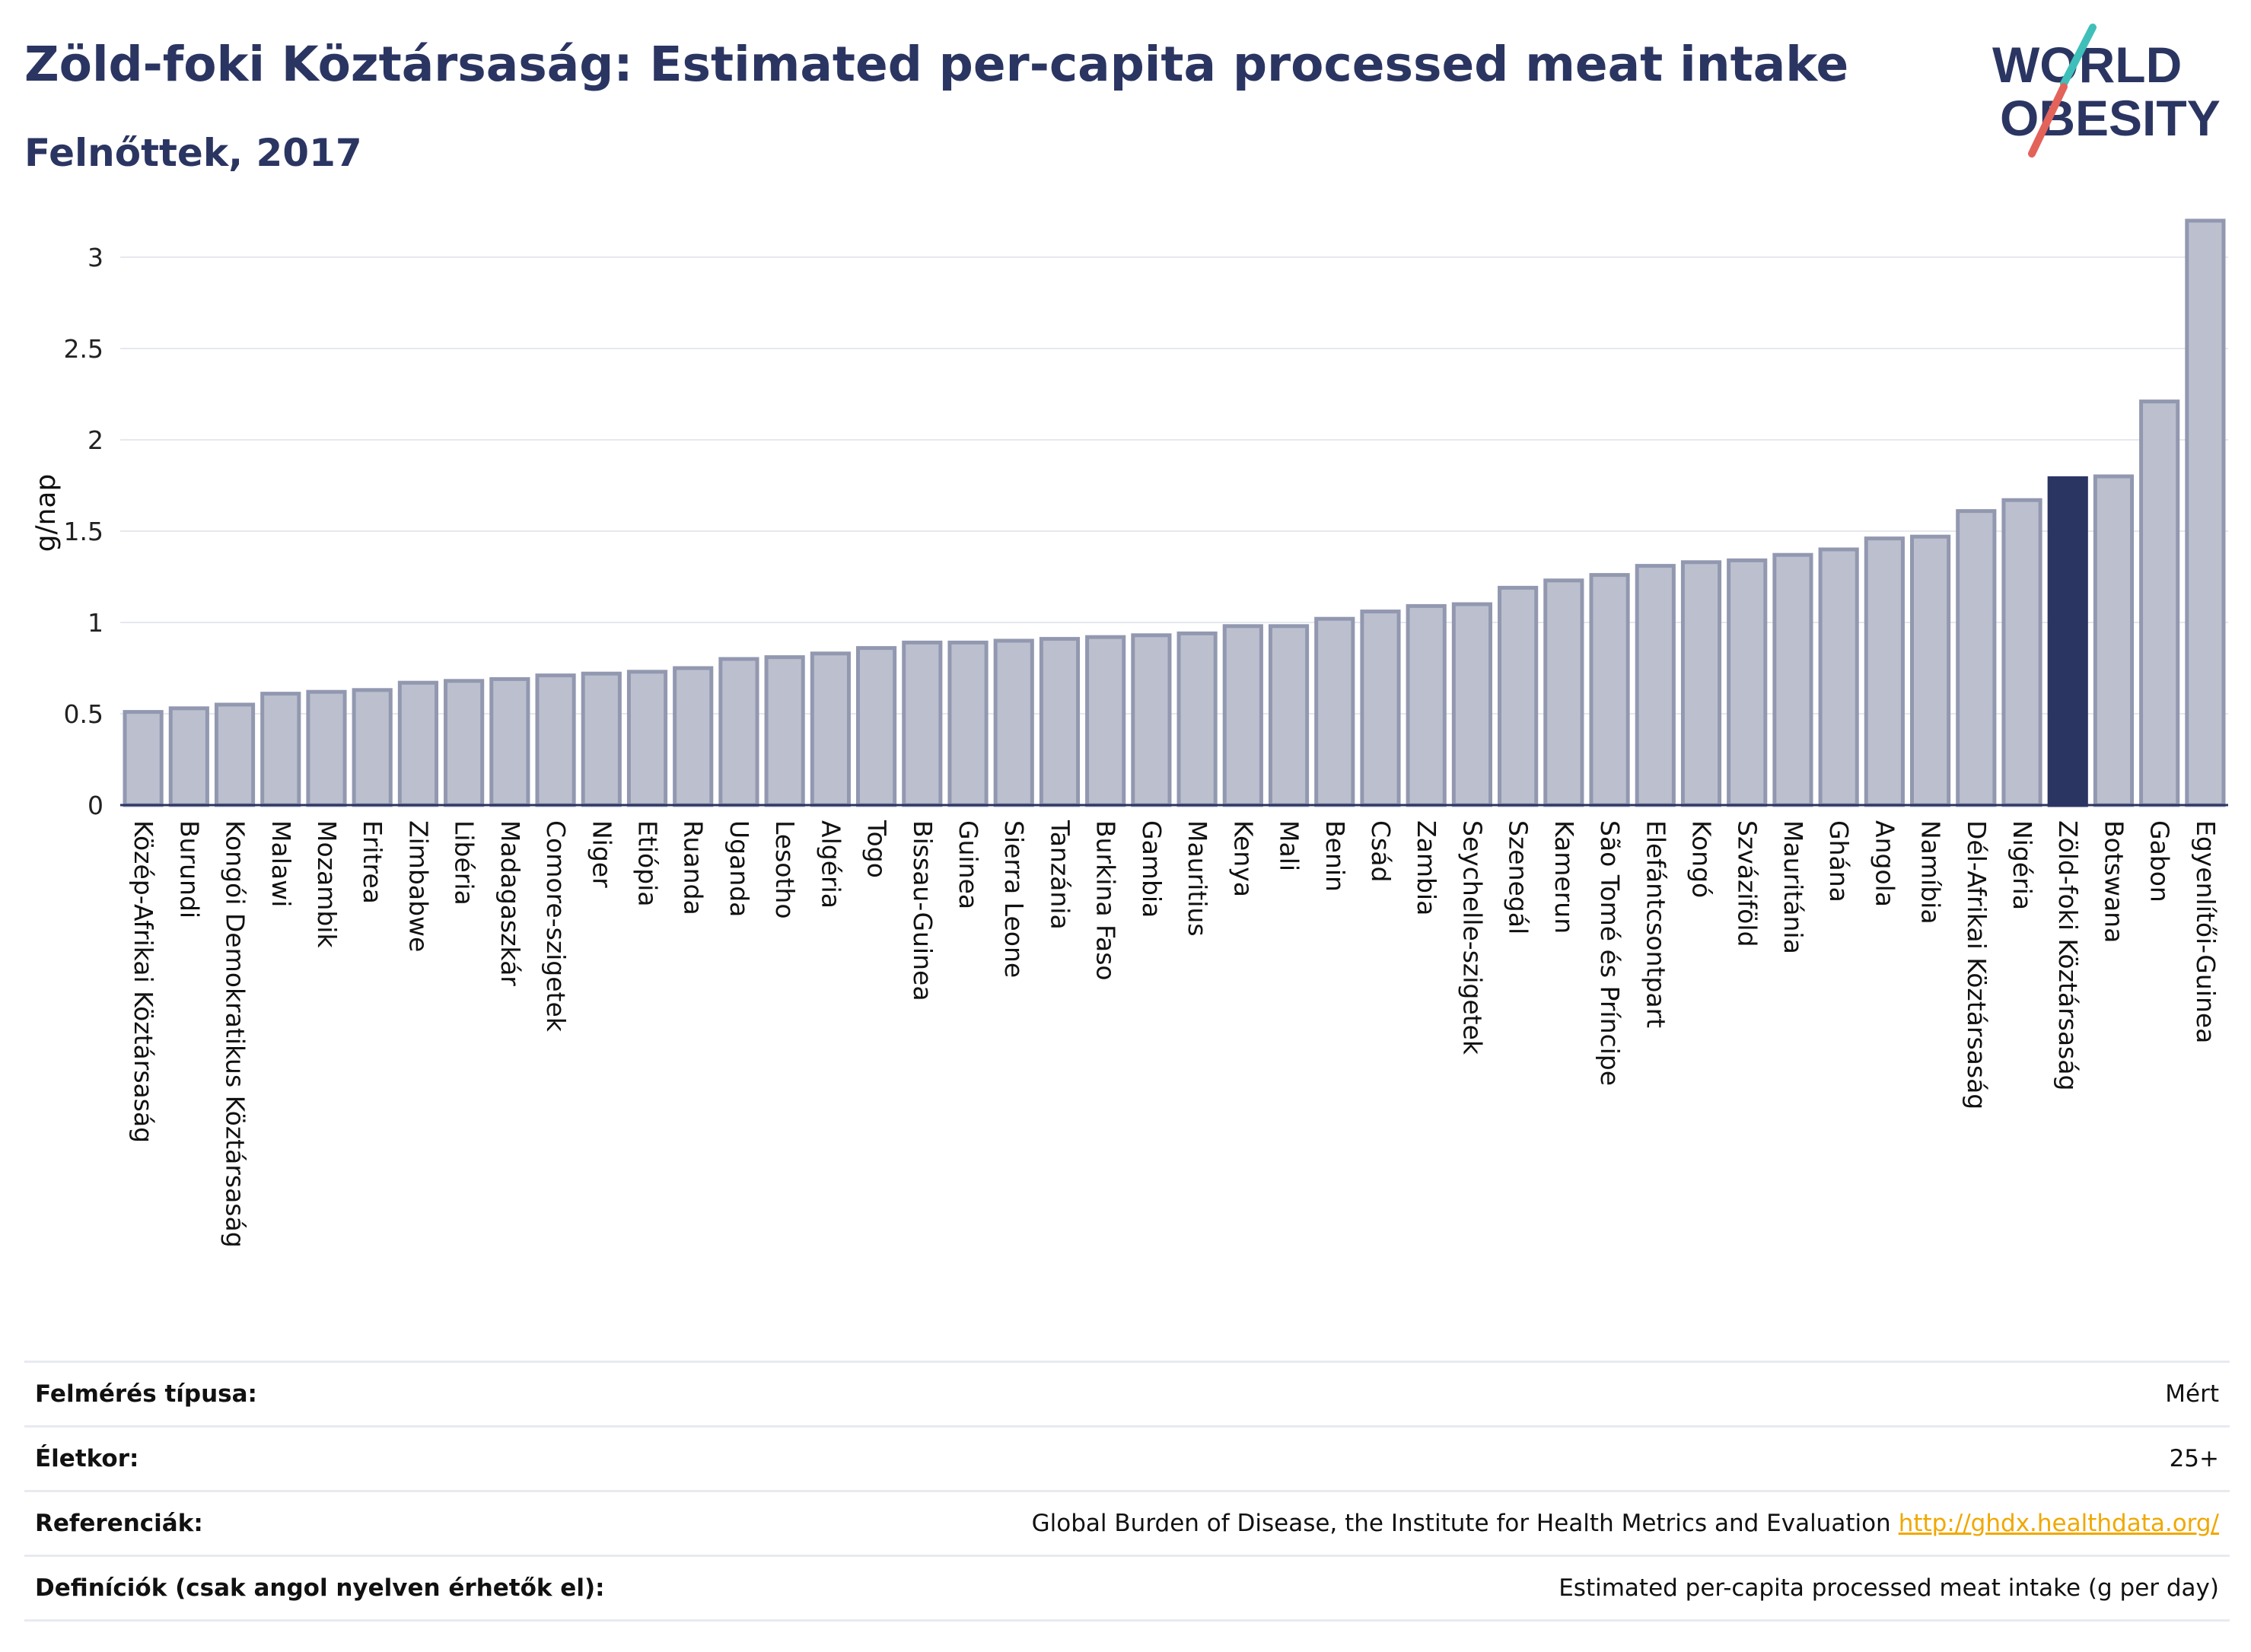 Image resolution: width=2251 pixels, height=1652 pixels. I want to click on x-tick-label: Bissau-Guinea, so click(923, 910).